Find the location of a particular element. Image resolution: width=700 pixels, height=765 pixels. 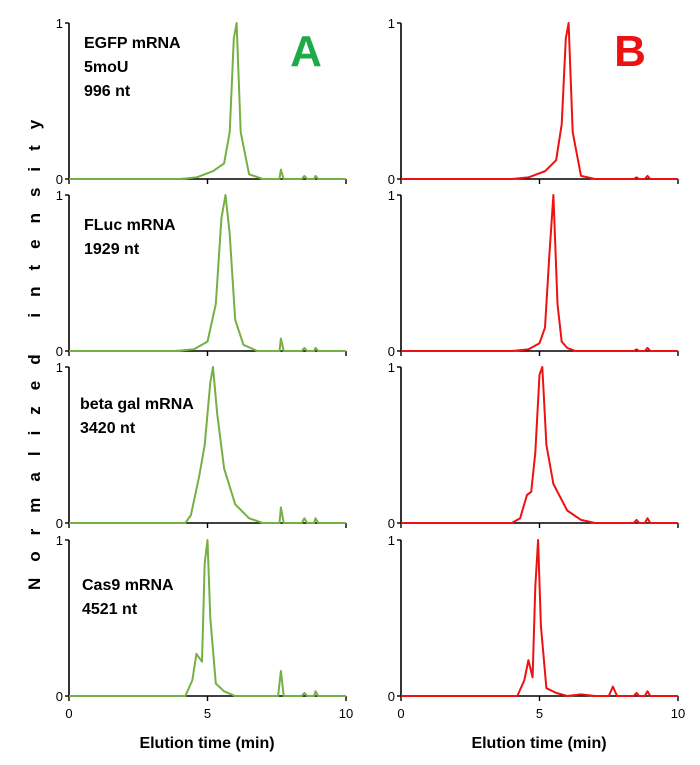

panel-b-row2-ytick-label-1: 1 is located at coordinates (391, 195).